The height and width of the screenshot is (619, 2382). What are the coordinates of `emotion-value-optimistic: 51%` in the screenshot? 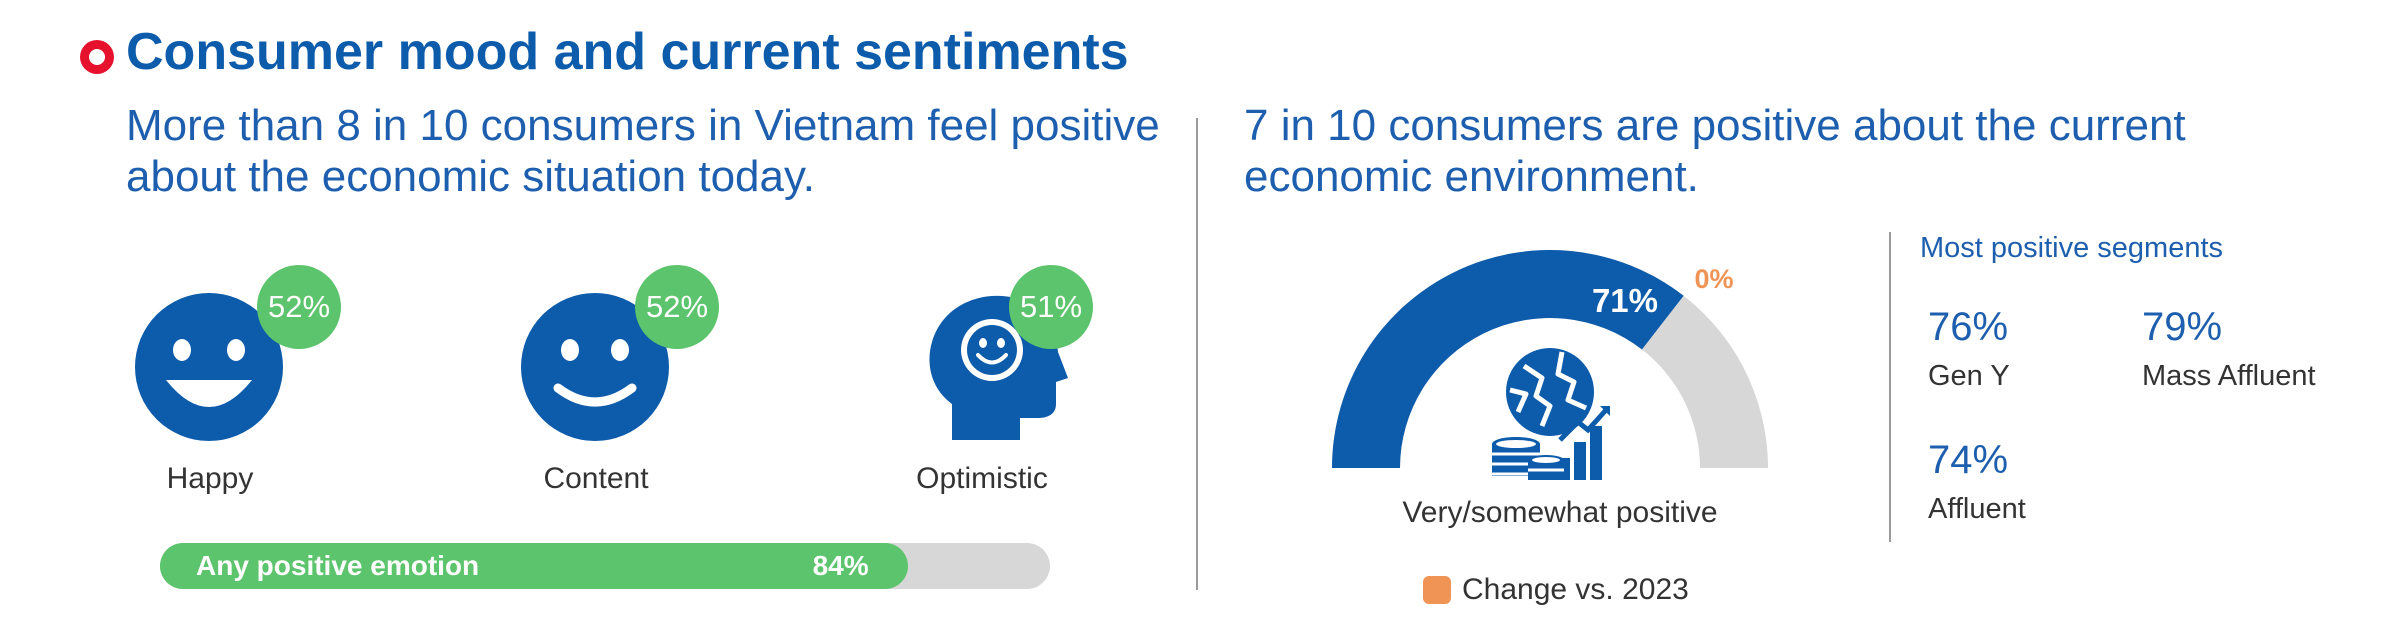 It's located at (1051, 307).